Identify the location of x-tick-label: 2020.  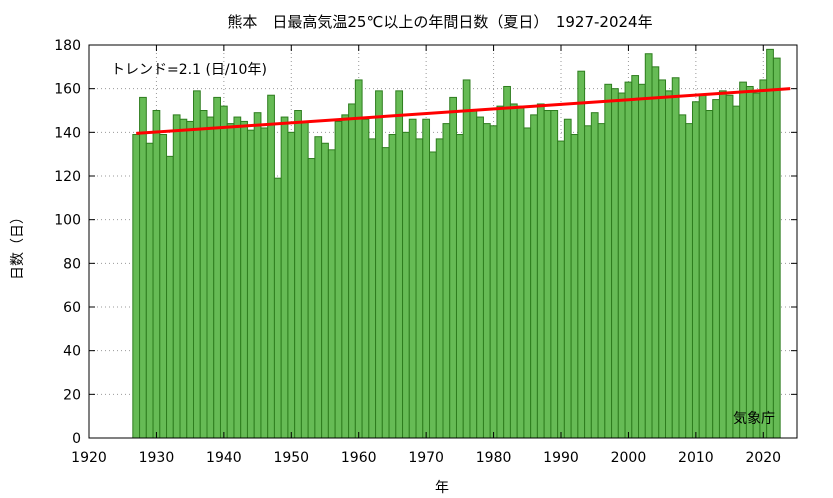
(763, 458).